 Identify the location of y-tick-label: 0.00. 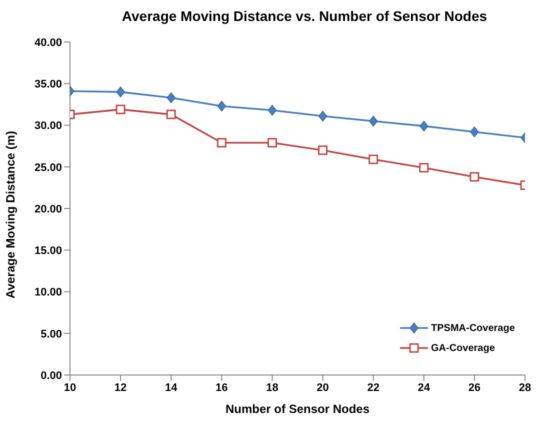
(51, 376).